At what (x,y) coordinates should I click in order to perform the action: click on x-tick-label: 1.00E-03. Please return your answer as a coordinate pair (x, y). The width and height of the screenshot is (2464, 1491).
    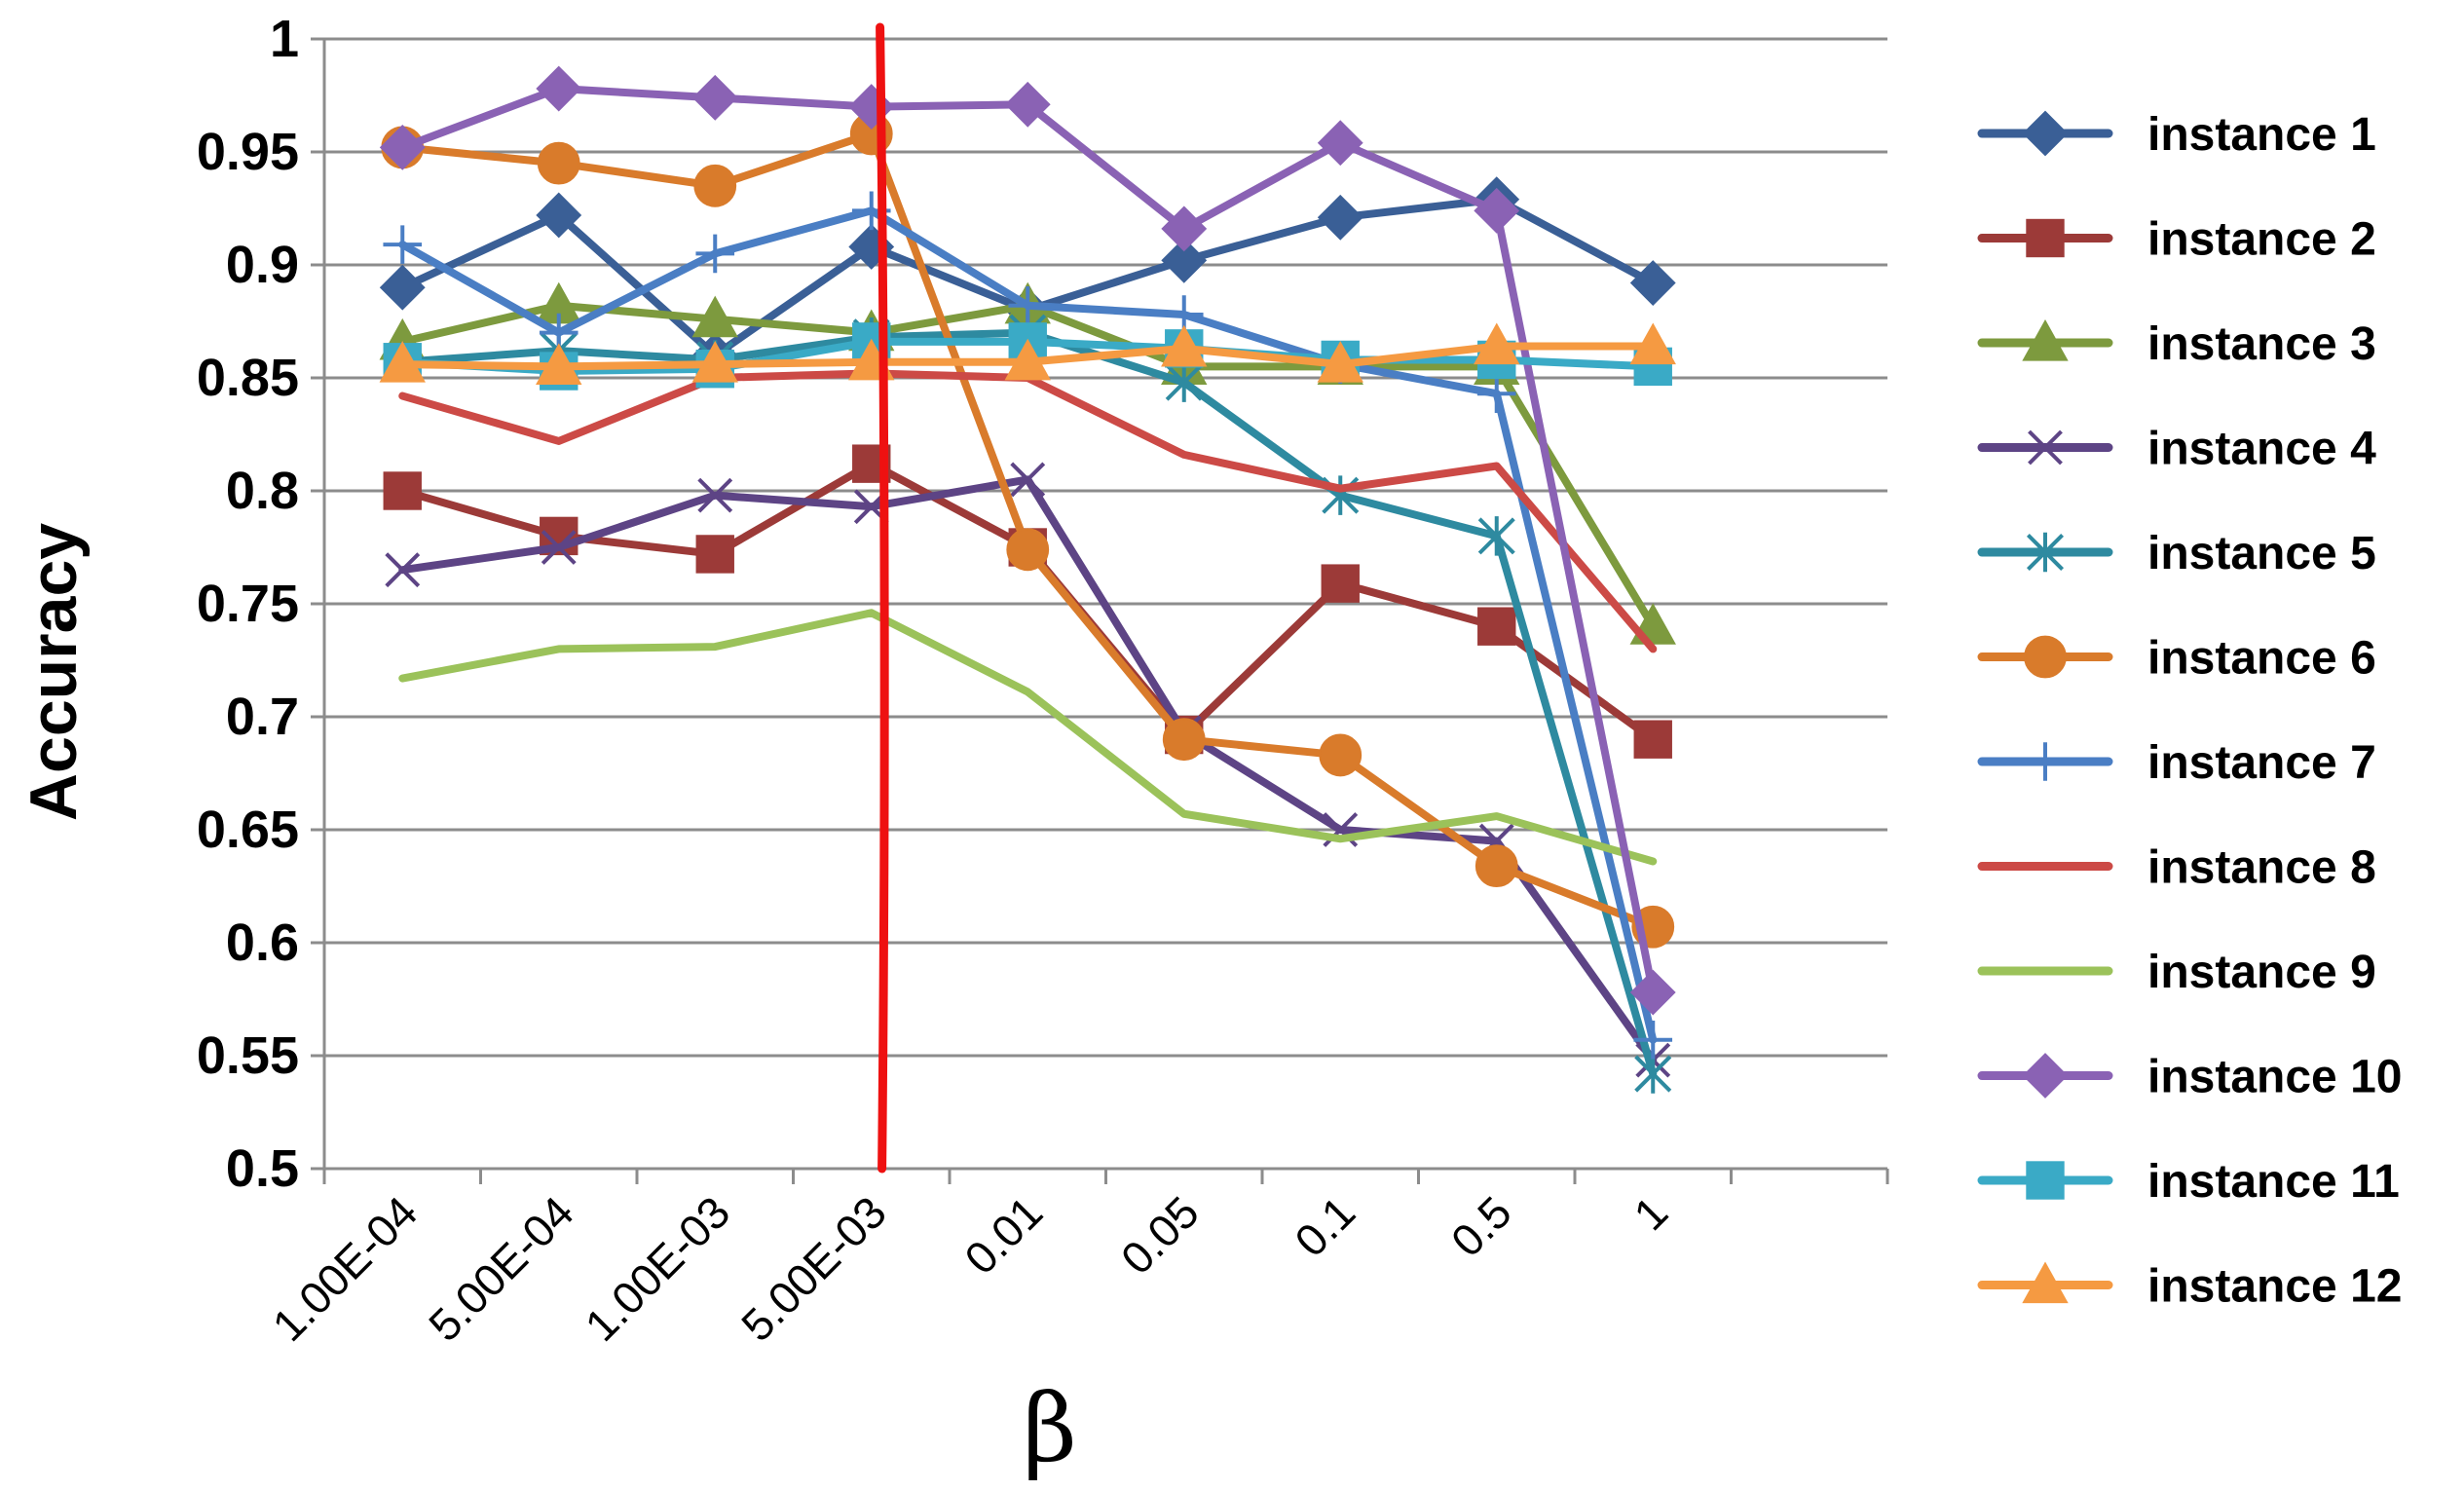
    Looking at the image, I should click on (658, 1268).